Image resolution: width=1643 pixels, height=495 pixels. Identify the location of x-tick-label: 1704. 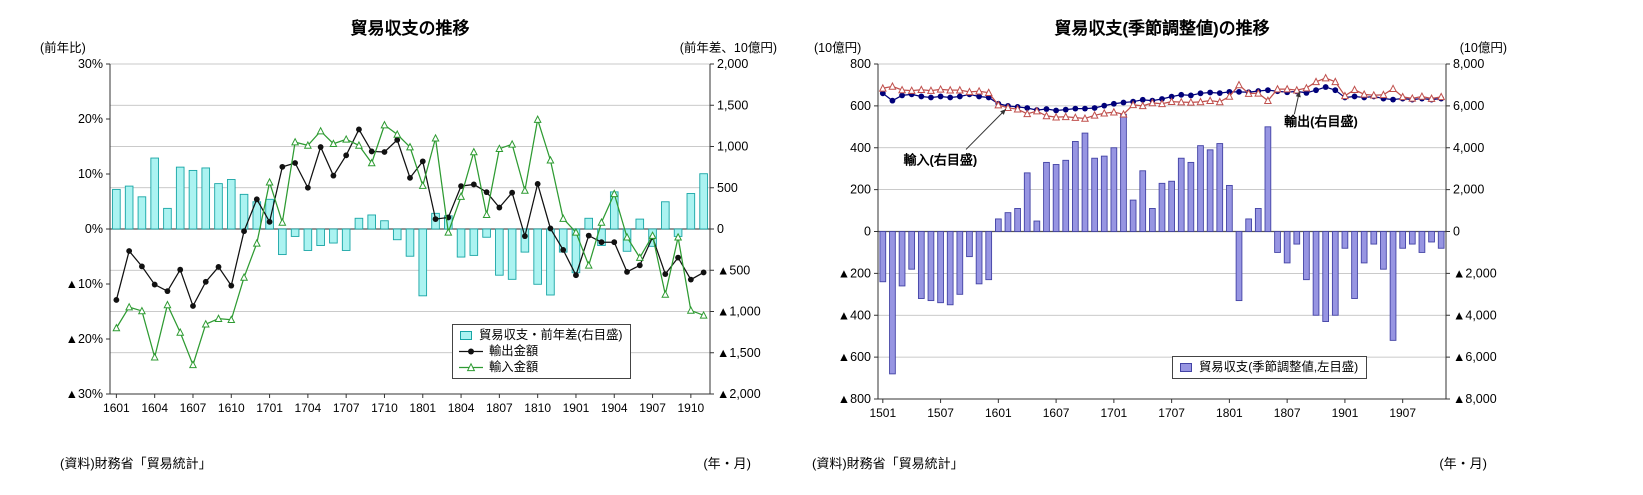
(308, 408).